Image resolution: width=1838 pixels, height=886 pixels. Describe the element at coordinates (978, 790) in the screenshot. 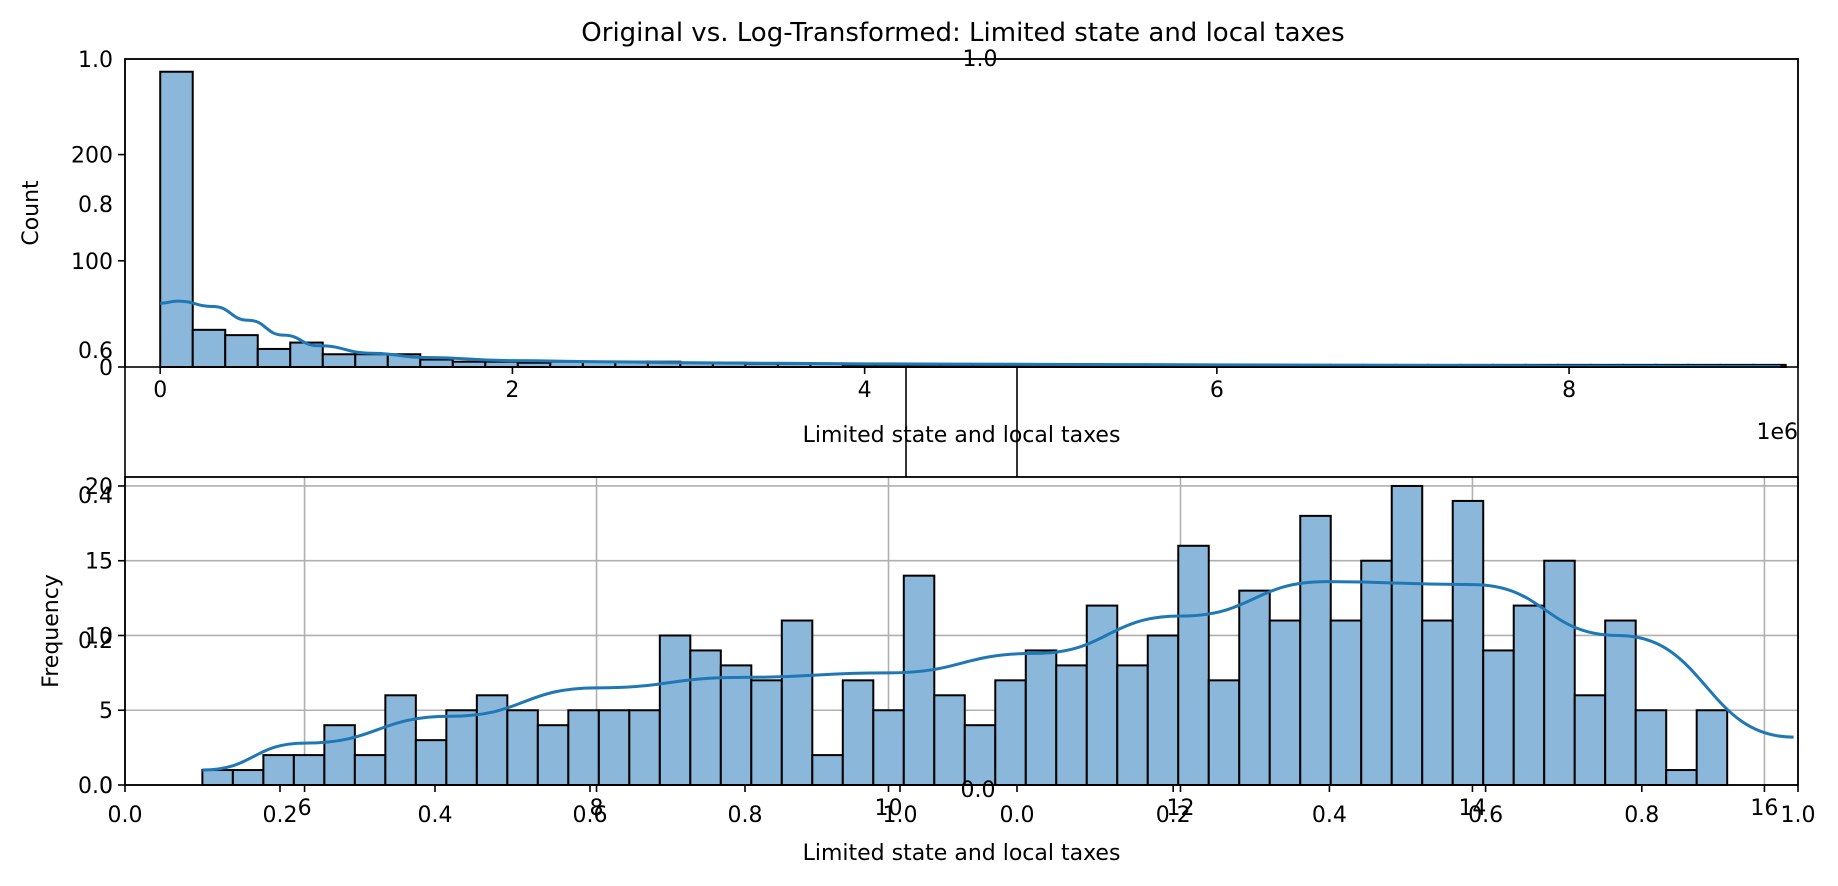

I see `overlay-stray-zero: 0.0` at that location.